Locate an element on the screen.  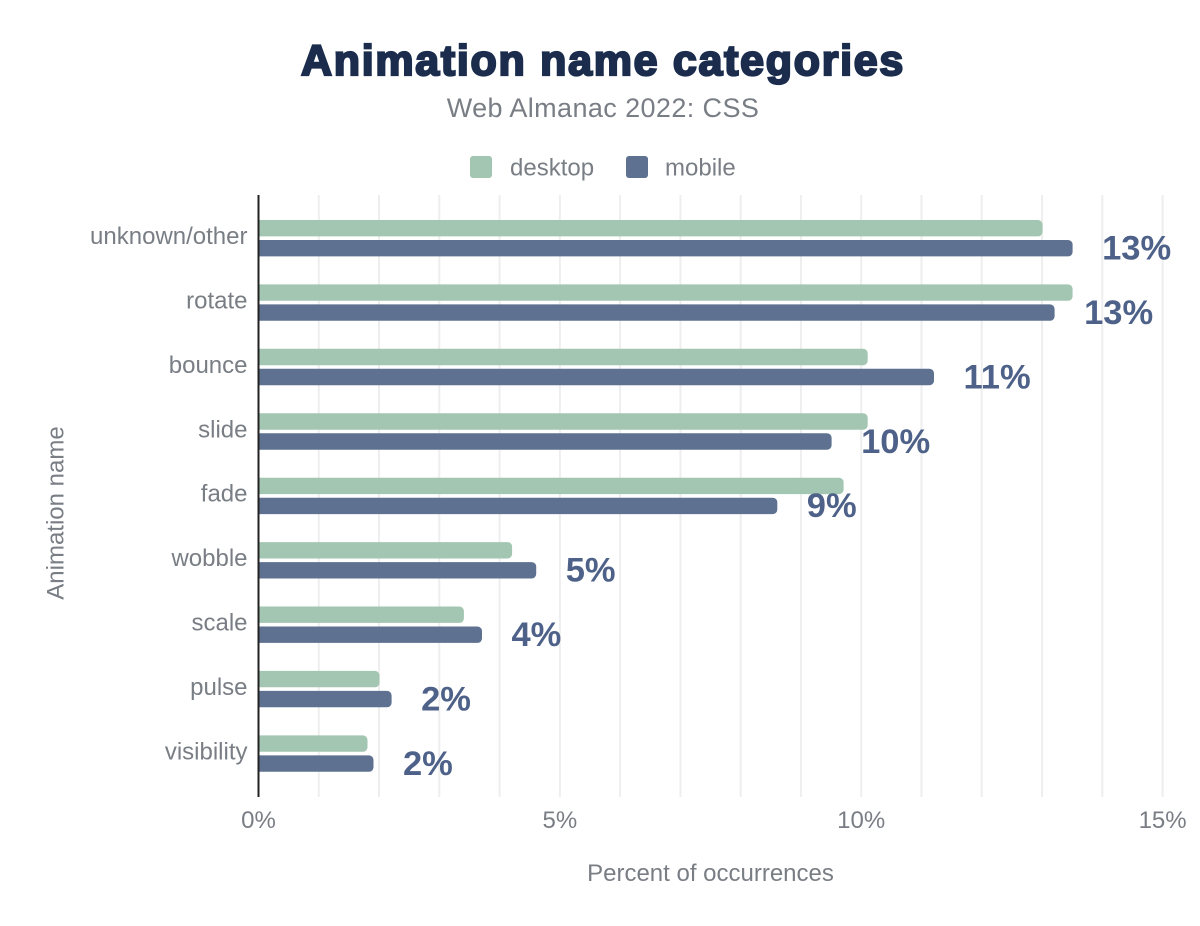
svg-text: 15% is located at coordinates (1163, 820).